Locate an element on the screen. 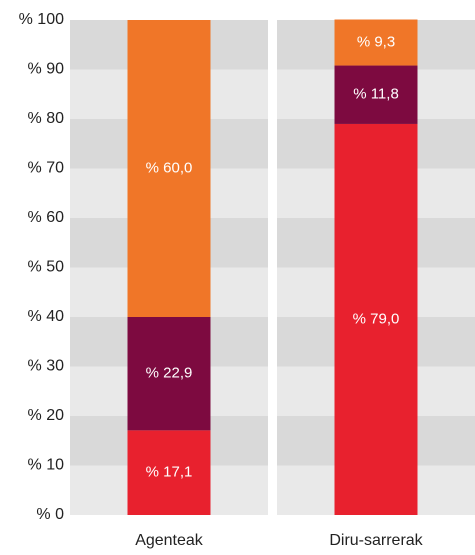 The height and width of the screenshot is (555, 475). y-tick-label: % 60 is located at coordinates (46, 217).